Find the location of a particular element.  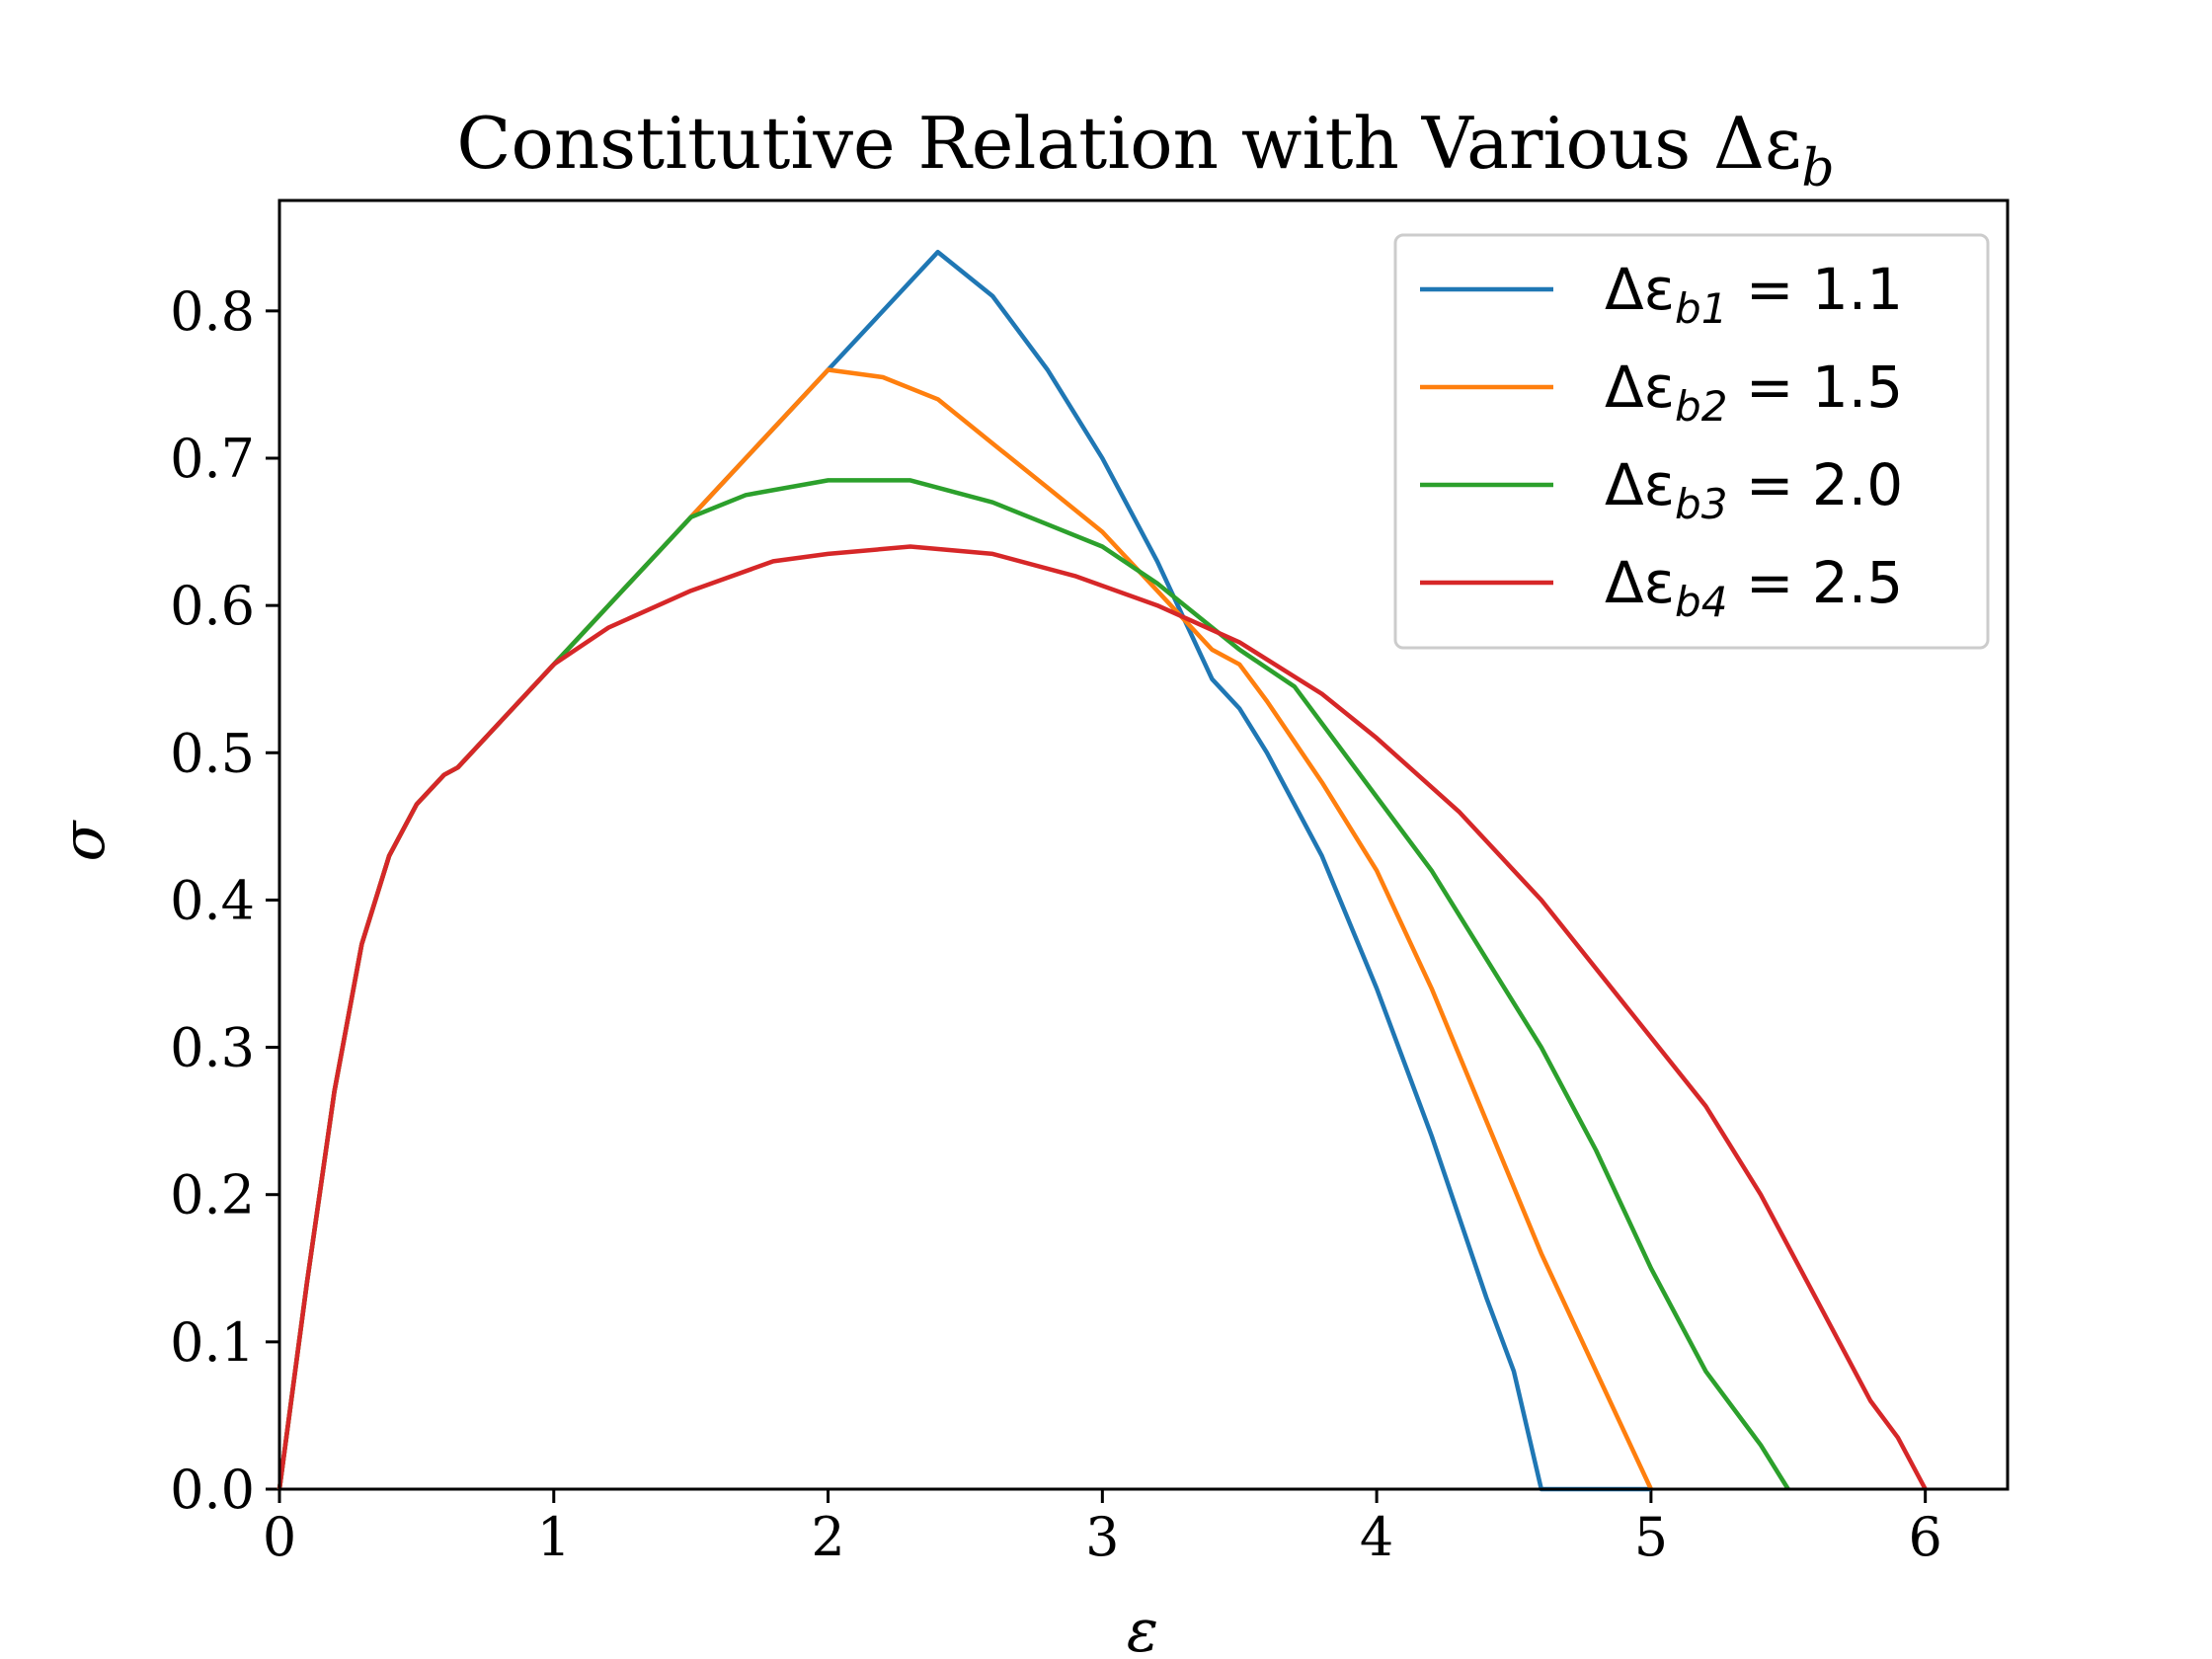

legend-label-4: Δεb4 = 2.5 is located at coordinates (1754, 587).